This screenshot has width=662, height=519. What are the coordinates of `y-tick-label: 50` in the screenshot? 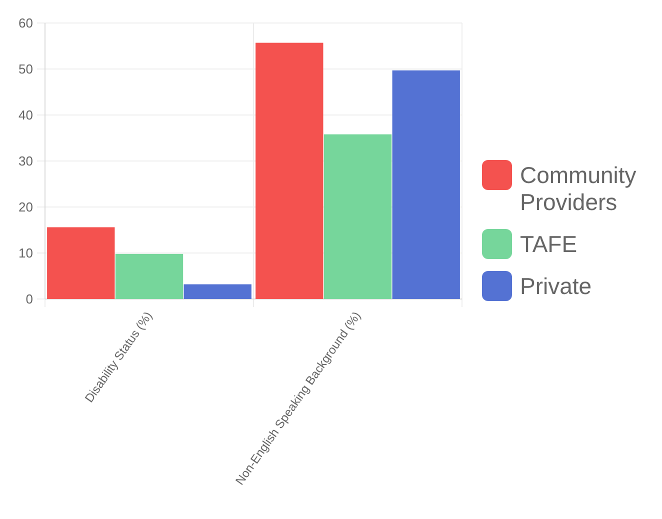 It's located at (25, 69).